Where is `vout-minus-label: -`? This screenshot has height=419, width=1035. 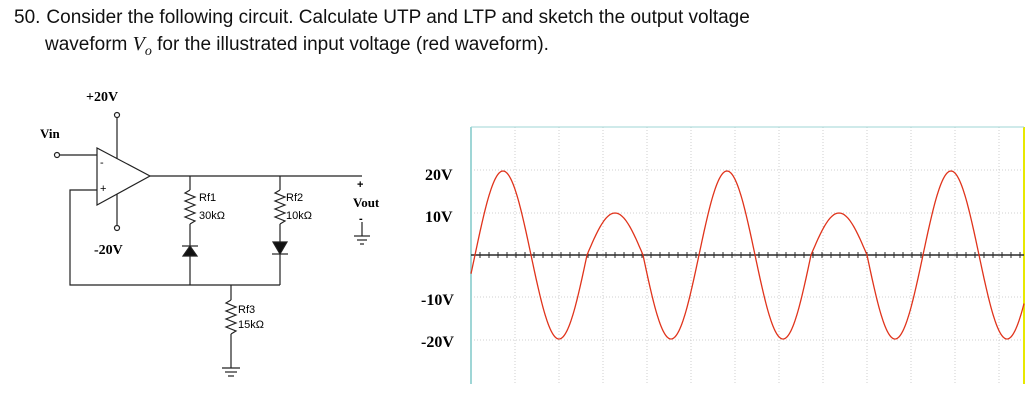
vout-minus-label: - is located at coordinates (361, 219).